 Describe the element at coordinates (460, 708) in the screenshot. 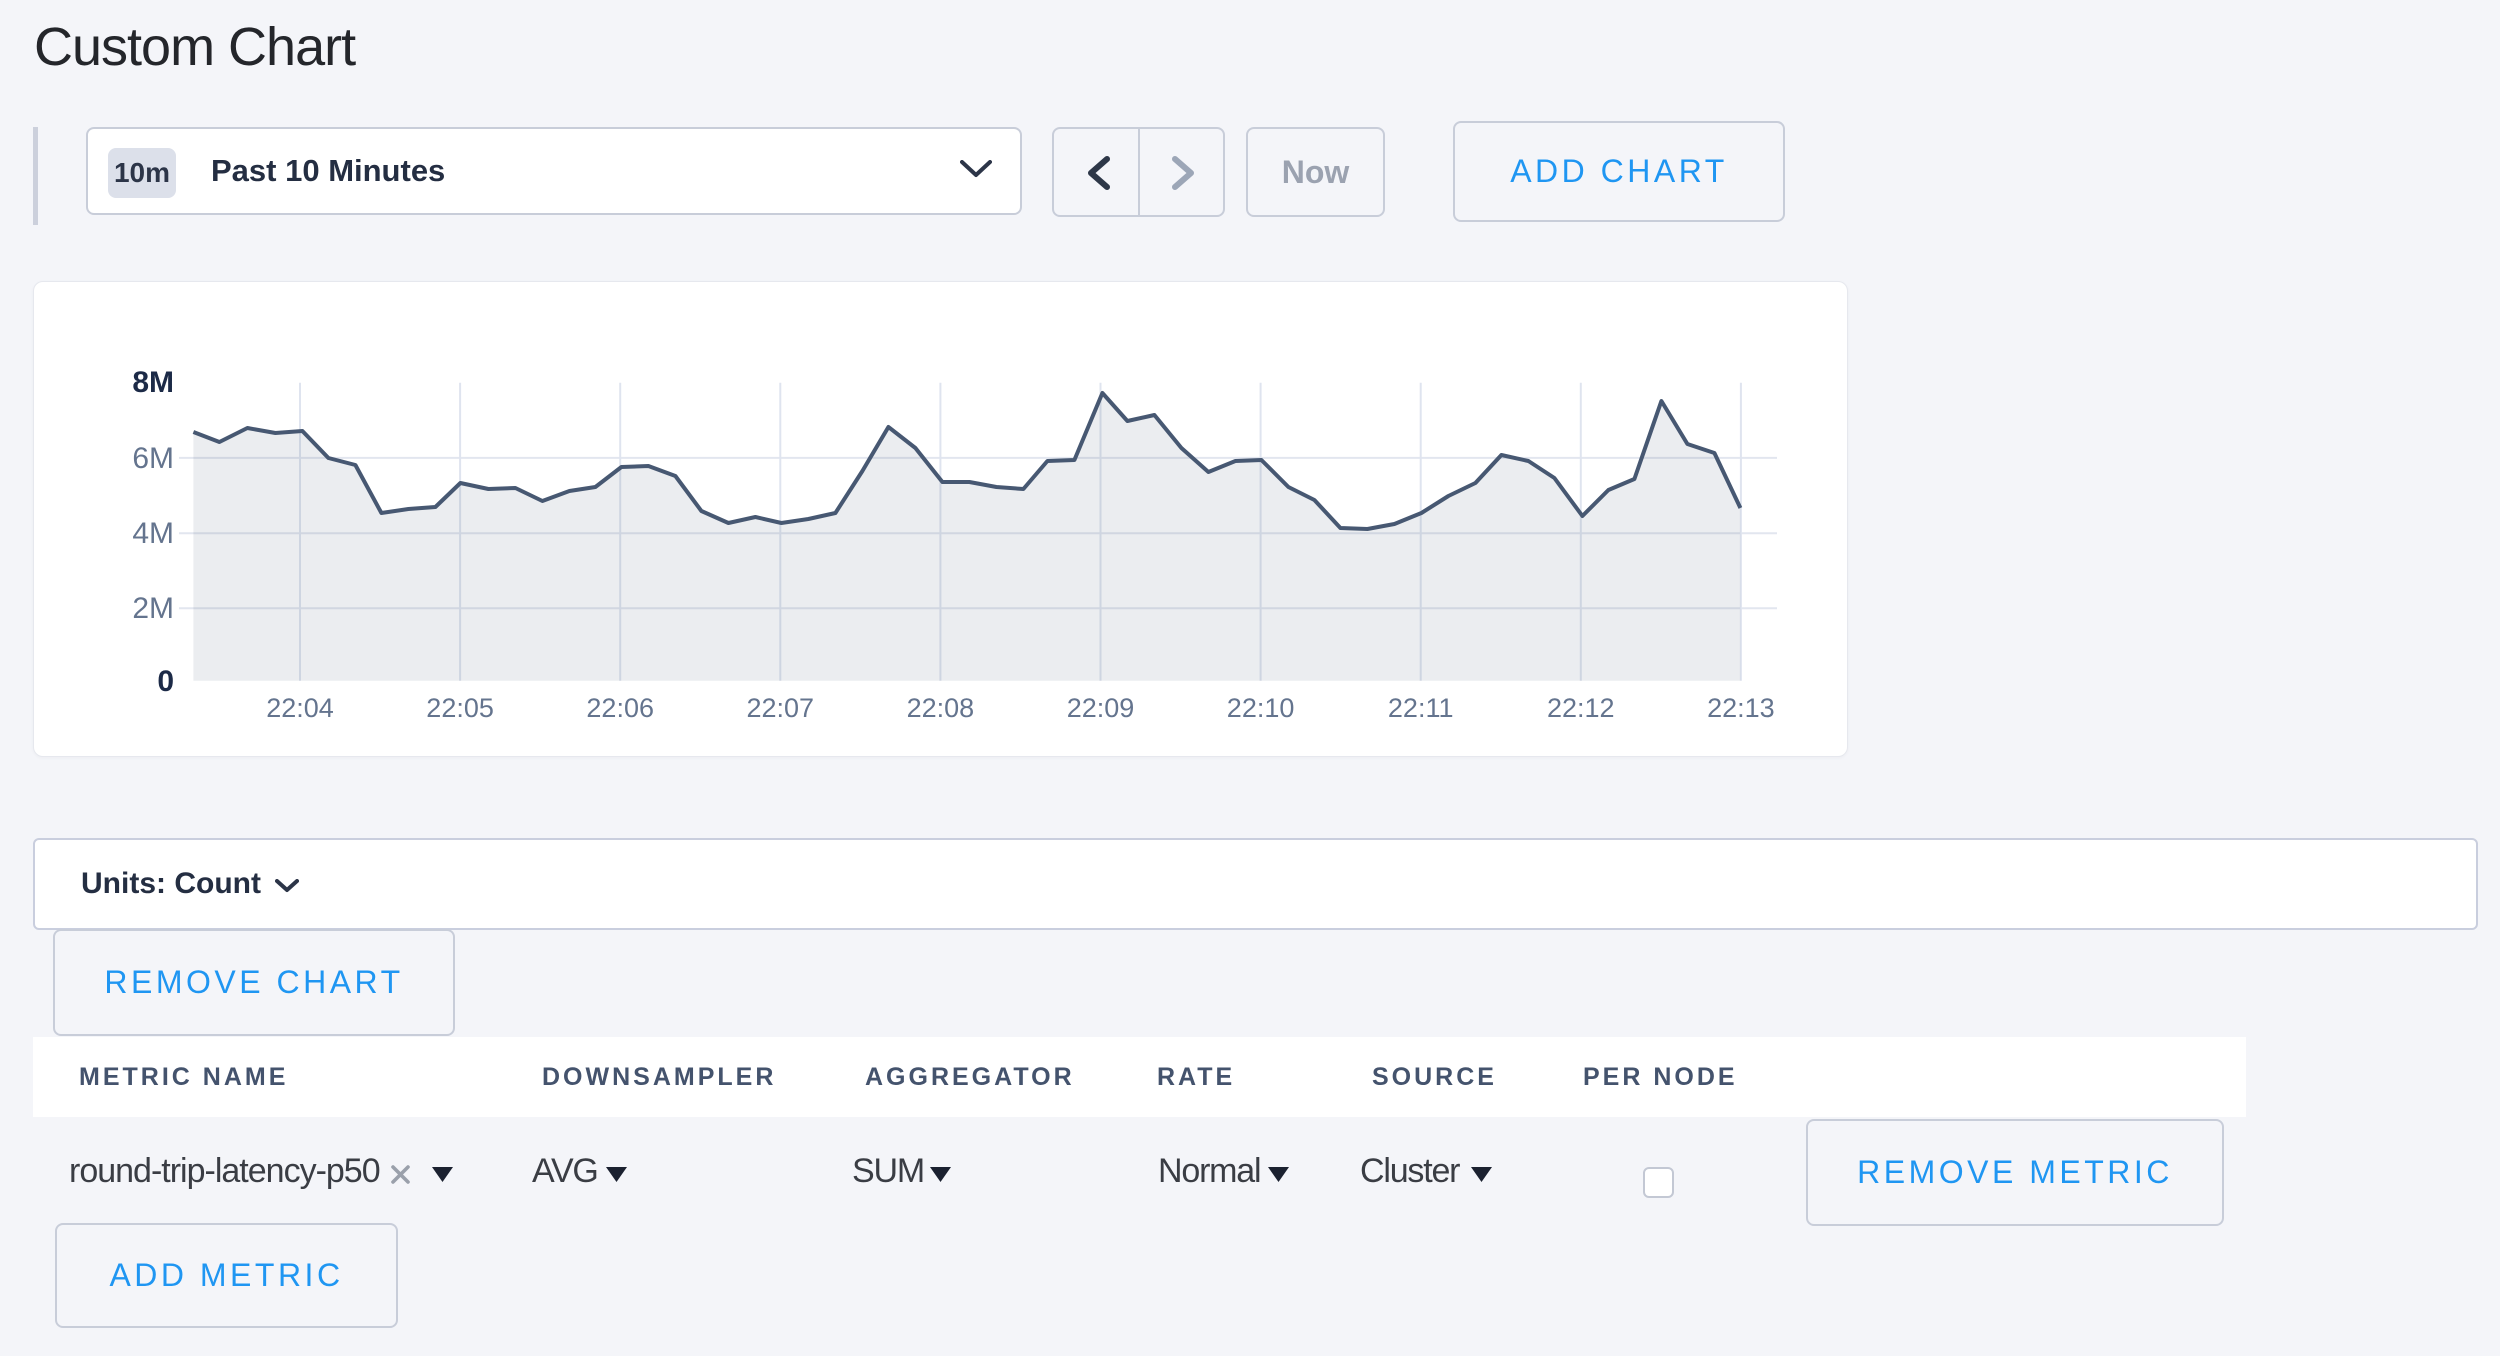

I see `svg-text: 22:05` at that location.